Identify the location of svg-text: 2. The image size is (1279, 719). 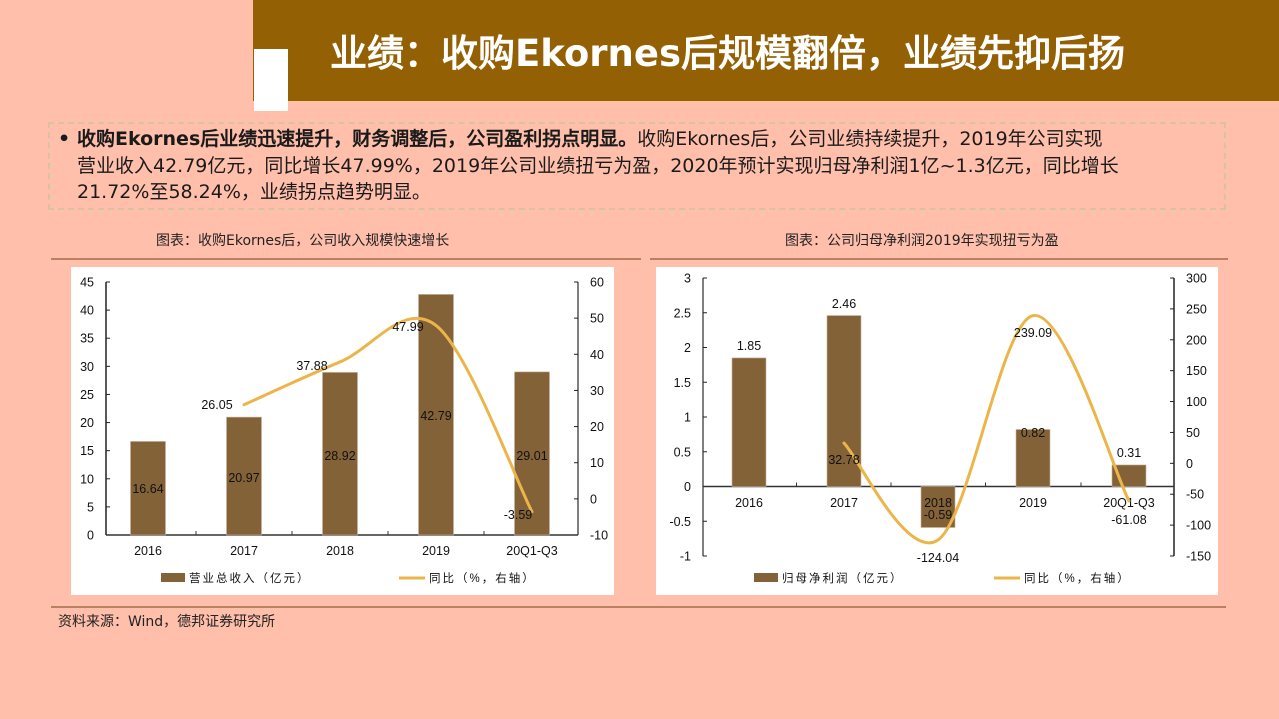
(687, 348).